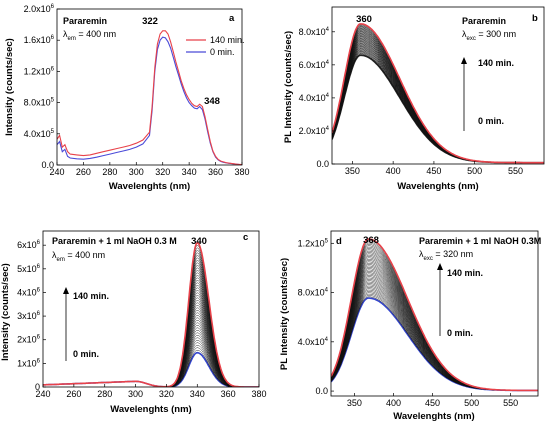 The image size is (550, 434). What do you see at coordinates (313, 342) in the screenshot?
I see `y-tick-label: 4.0x104` at bounding box center [313, 342].